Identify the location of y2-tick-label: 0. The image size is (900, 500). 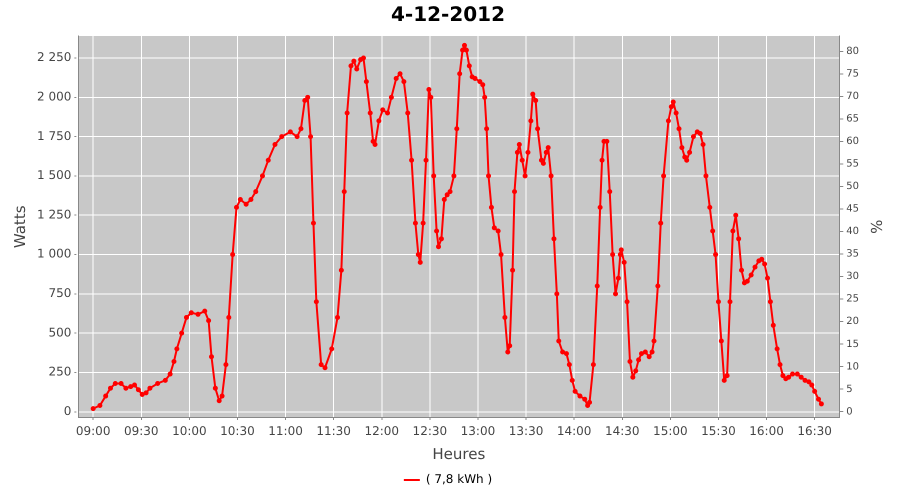
(849, 412).